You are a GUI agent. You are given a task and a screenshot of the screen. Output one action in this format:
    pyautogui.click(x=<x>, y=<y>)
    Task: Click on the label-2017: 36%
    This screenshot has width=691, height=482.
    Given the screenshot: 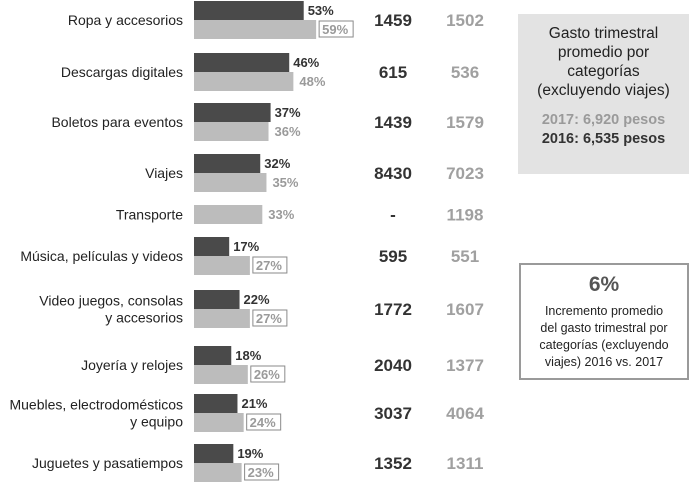 What is the action you would take?
    pyautogui.click(x=288, y=131)
    